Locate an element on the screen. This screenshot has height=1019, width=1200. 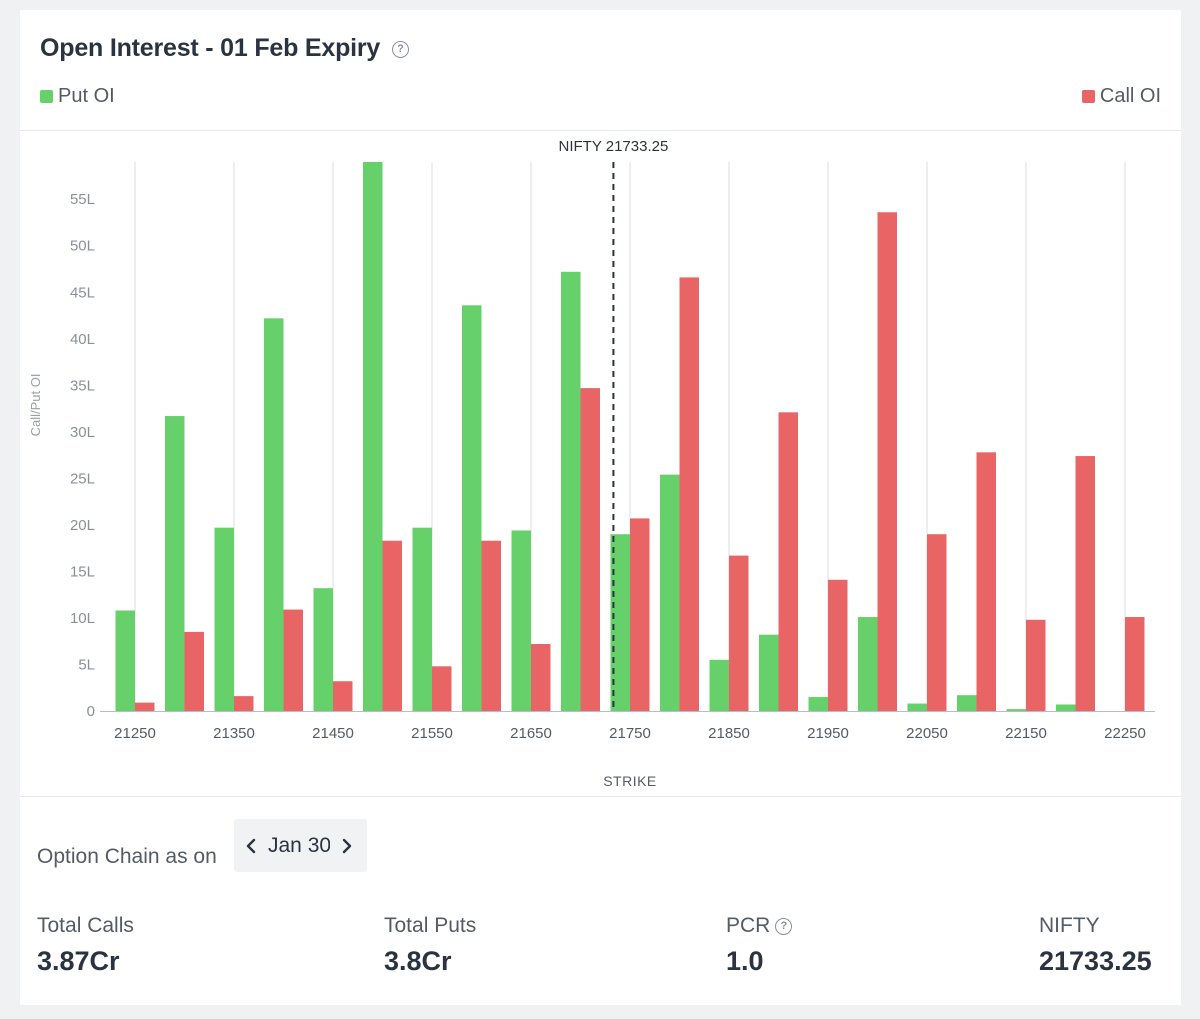
legend-put: Put OI is located at coordinates (77, 96).